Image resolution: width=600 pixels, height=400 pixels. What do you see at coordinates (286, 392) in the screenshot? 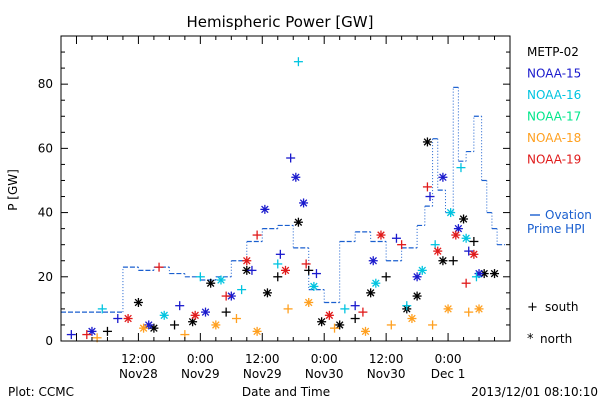
I see `x-axis-label: Date and Time` at bounding box center [286, 392].